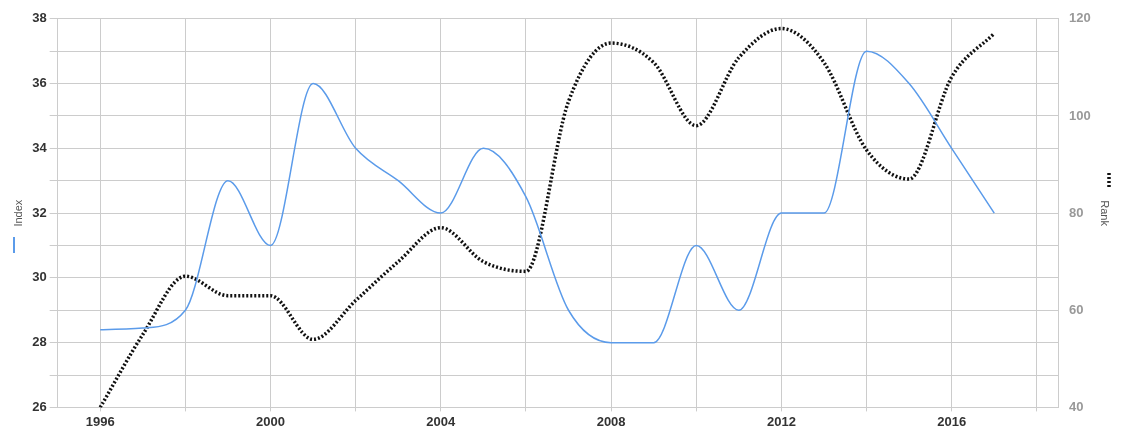 The height and width of the screenshot is (441, 1133). What do you see at coordinates (39, 18) in the screenshot?
I see `y-tick-label: 38` at bounding box center [39, 18].